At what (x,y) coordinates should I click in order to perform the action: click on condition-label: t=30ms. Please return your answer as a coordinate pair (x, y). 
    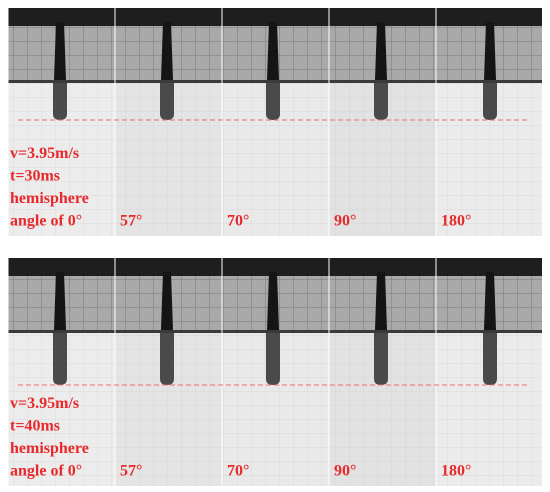
    Looking at the image, I should click on (35, 176).